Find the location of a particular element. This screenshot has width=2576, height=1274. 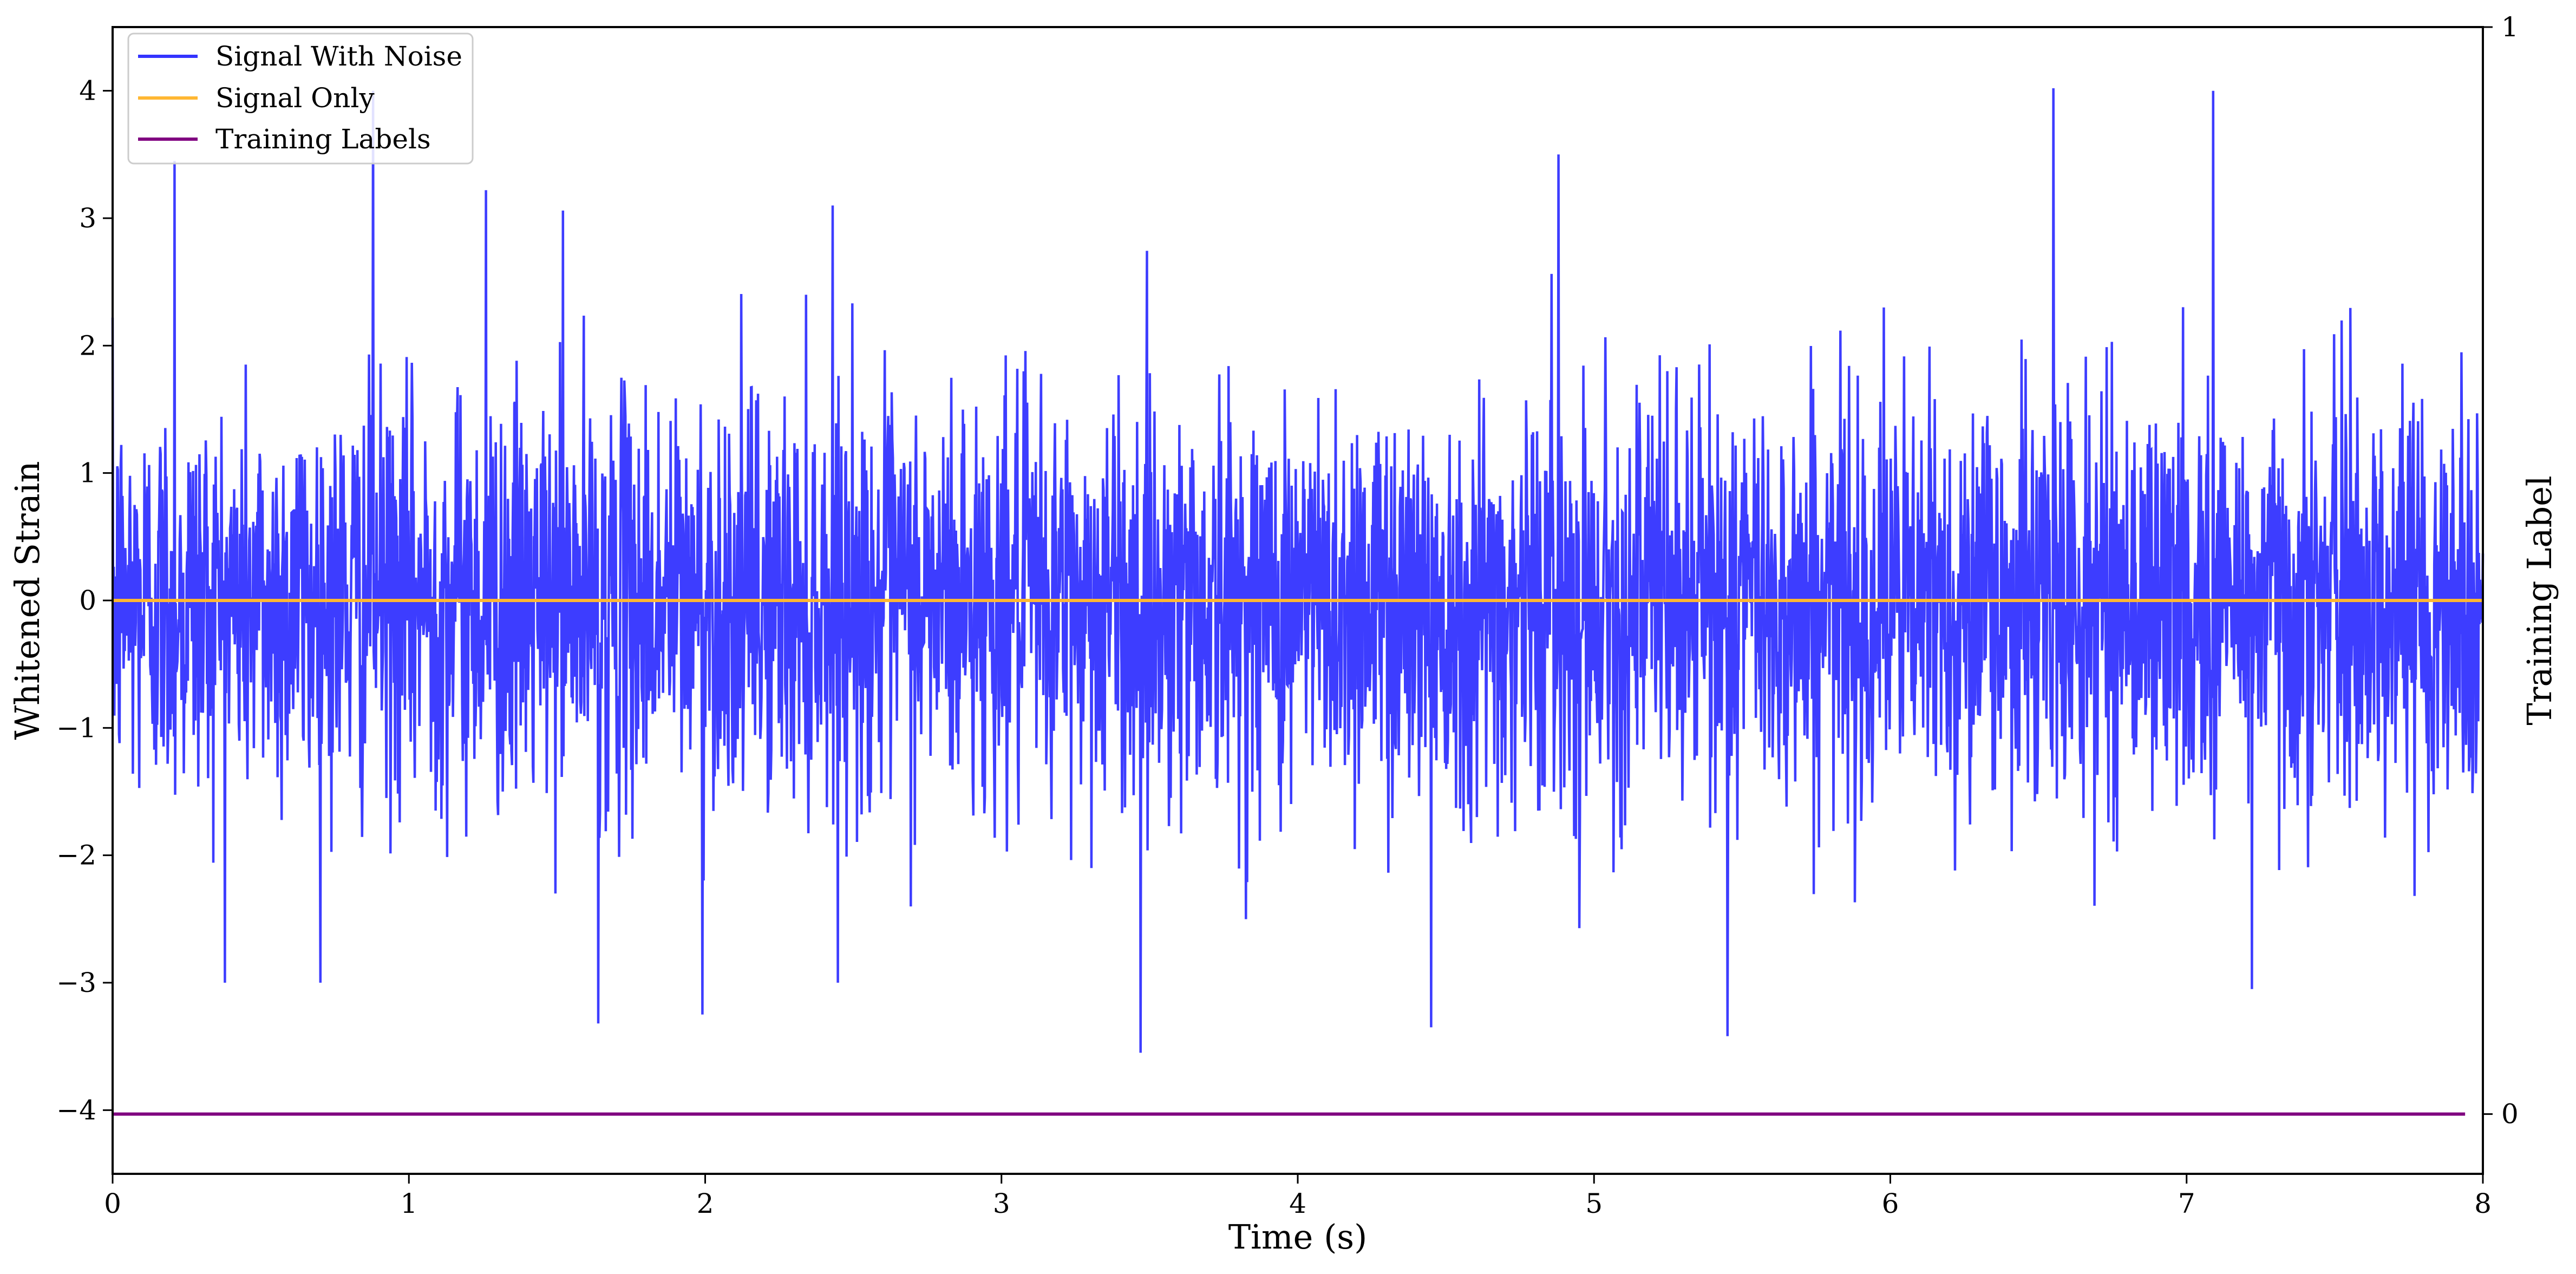

x-tick-label: 5 is located at coordinates (1594, 1203).